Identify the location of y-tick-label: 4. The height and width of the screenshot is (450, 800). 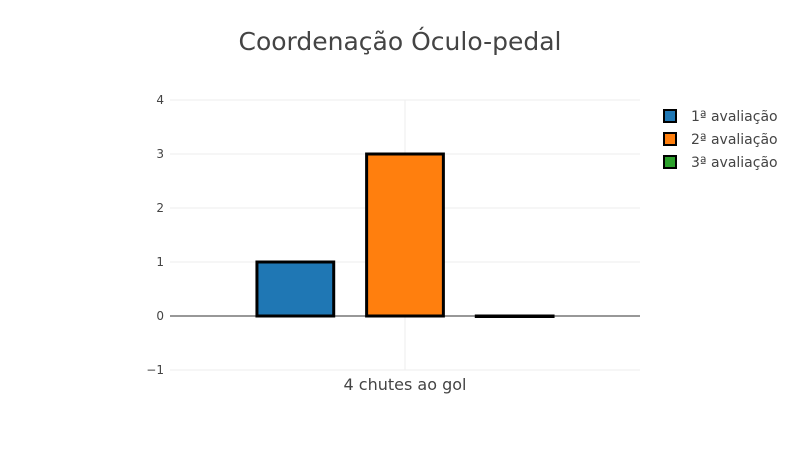
(160, 100).